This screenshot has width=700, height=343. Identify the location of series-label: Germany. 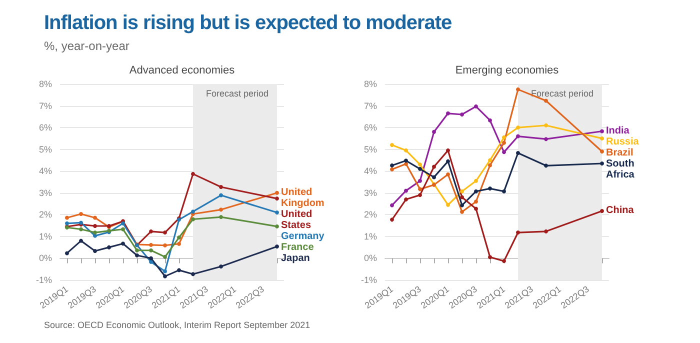
(303, 236).